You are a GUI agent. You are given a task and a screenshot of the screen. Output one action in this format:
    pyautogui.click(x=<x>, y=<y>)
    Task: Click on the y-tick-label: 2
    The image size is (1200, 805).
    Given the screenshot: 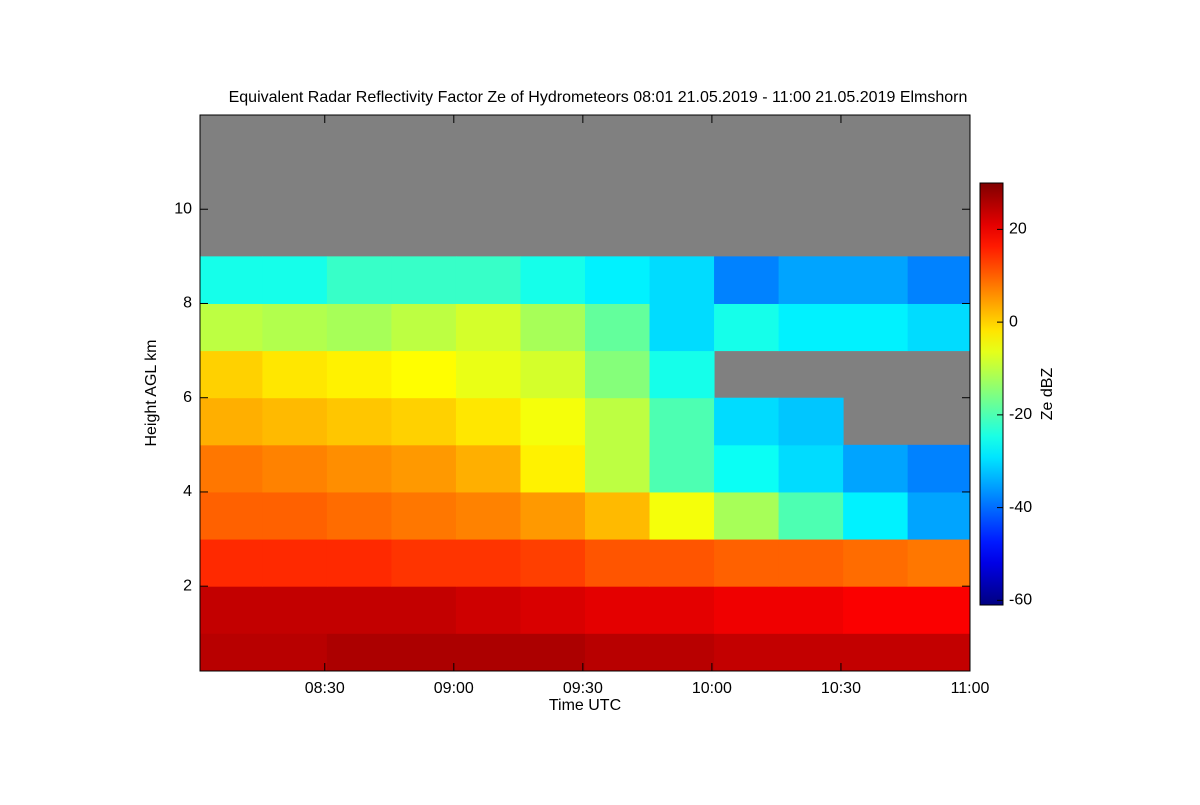 What is the action you would take?
    pyautogui.click(x=187, y=585)
    